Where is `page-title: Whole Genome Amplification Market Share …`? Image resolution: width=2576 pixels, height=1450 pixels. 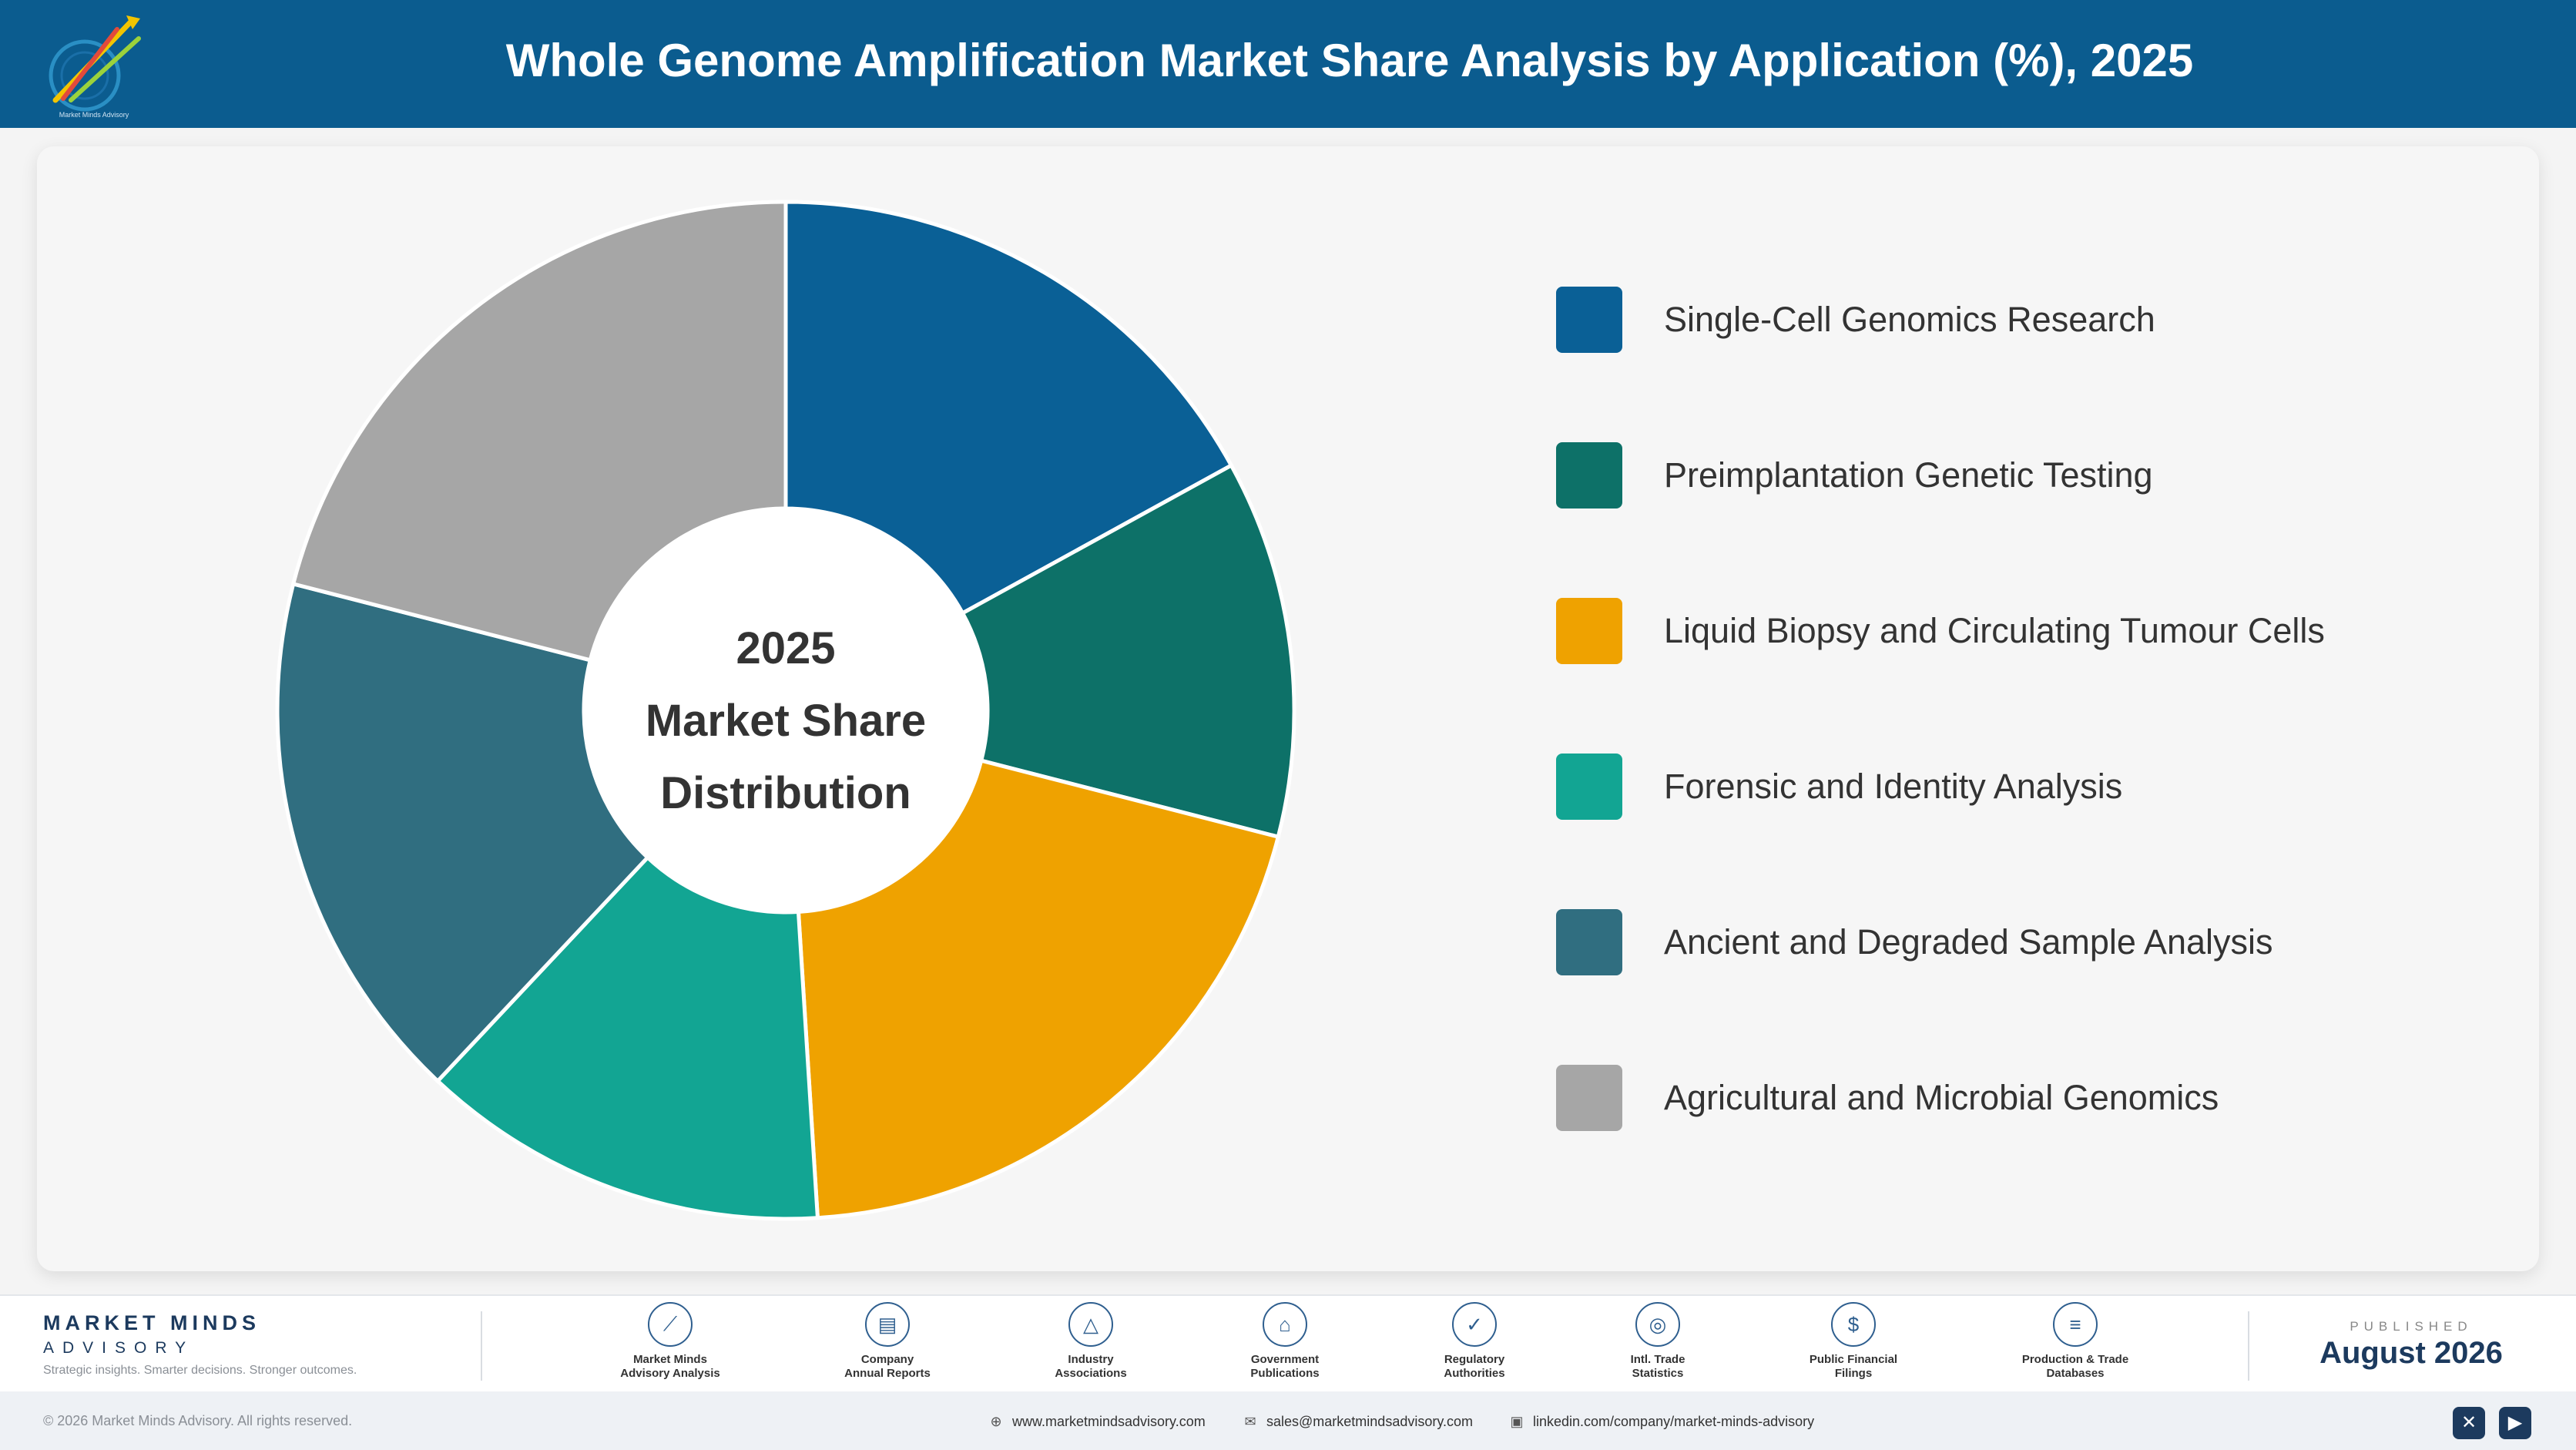
page-title: Whole Genome Amplification Market Share … is located at coordinates (1349, 60).